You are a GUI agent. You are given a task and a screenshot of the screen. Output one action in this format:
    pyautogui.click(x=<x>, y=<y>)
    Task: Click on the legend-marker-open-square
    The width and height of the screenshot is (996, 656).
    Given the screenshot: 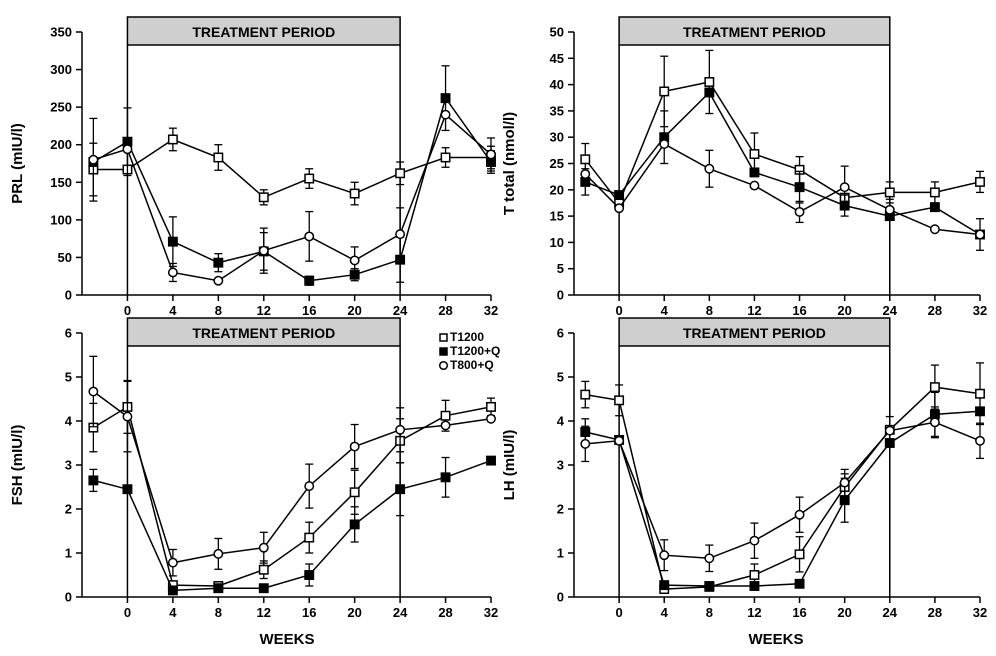 What is the action you would take?
    pyautogui.click(x=443, y=337)
    